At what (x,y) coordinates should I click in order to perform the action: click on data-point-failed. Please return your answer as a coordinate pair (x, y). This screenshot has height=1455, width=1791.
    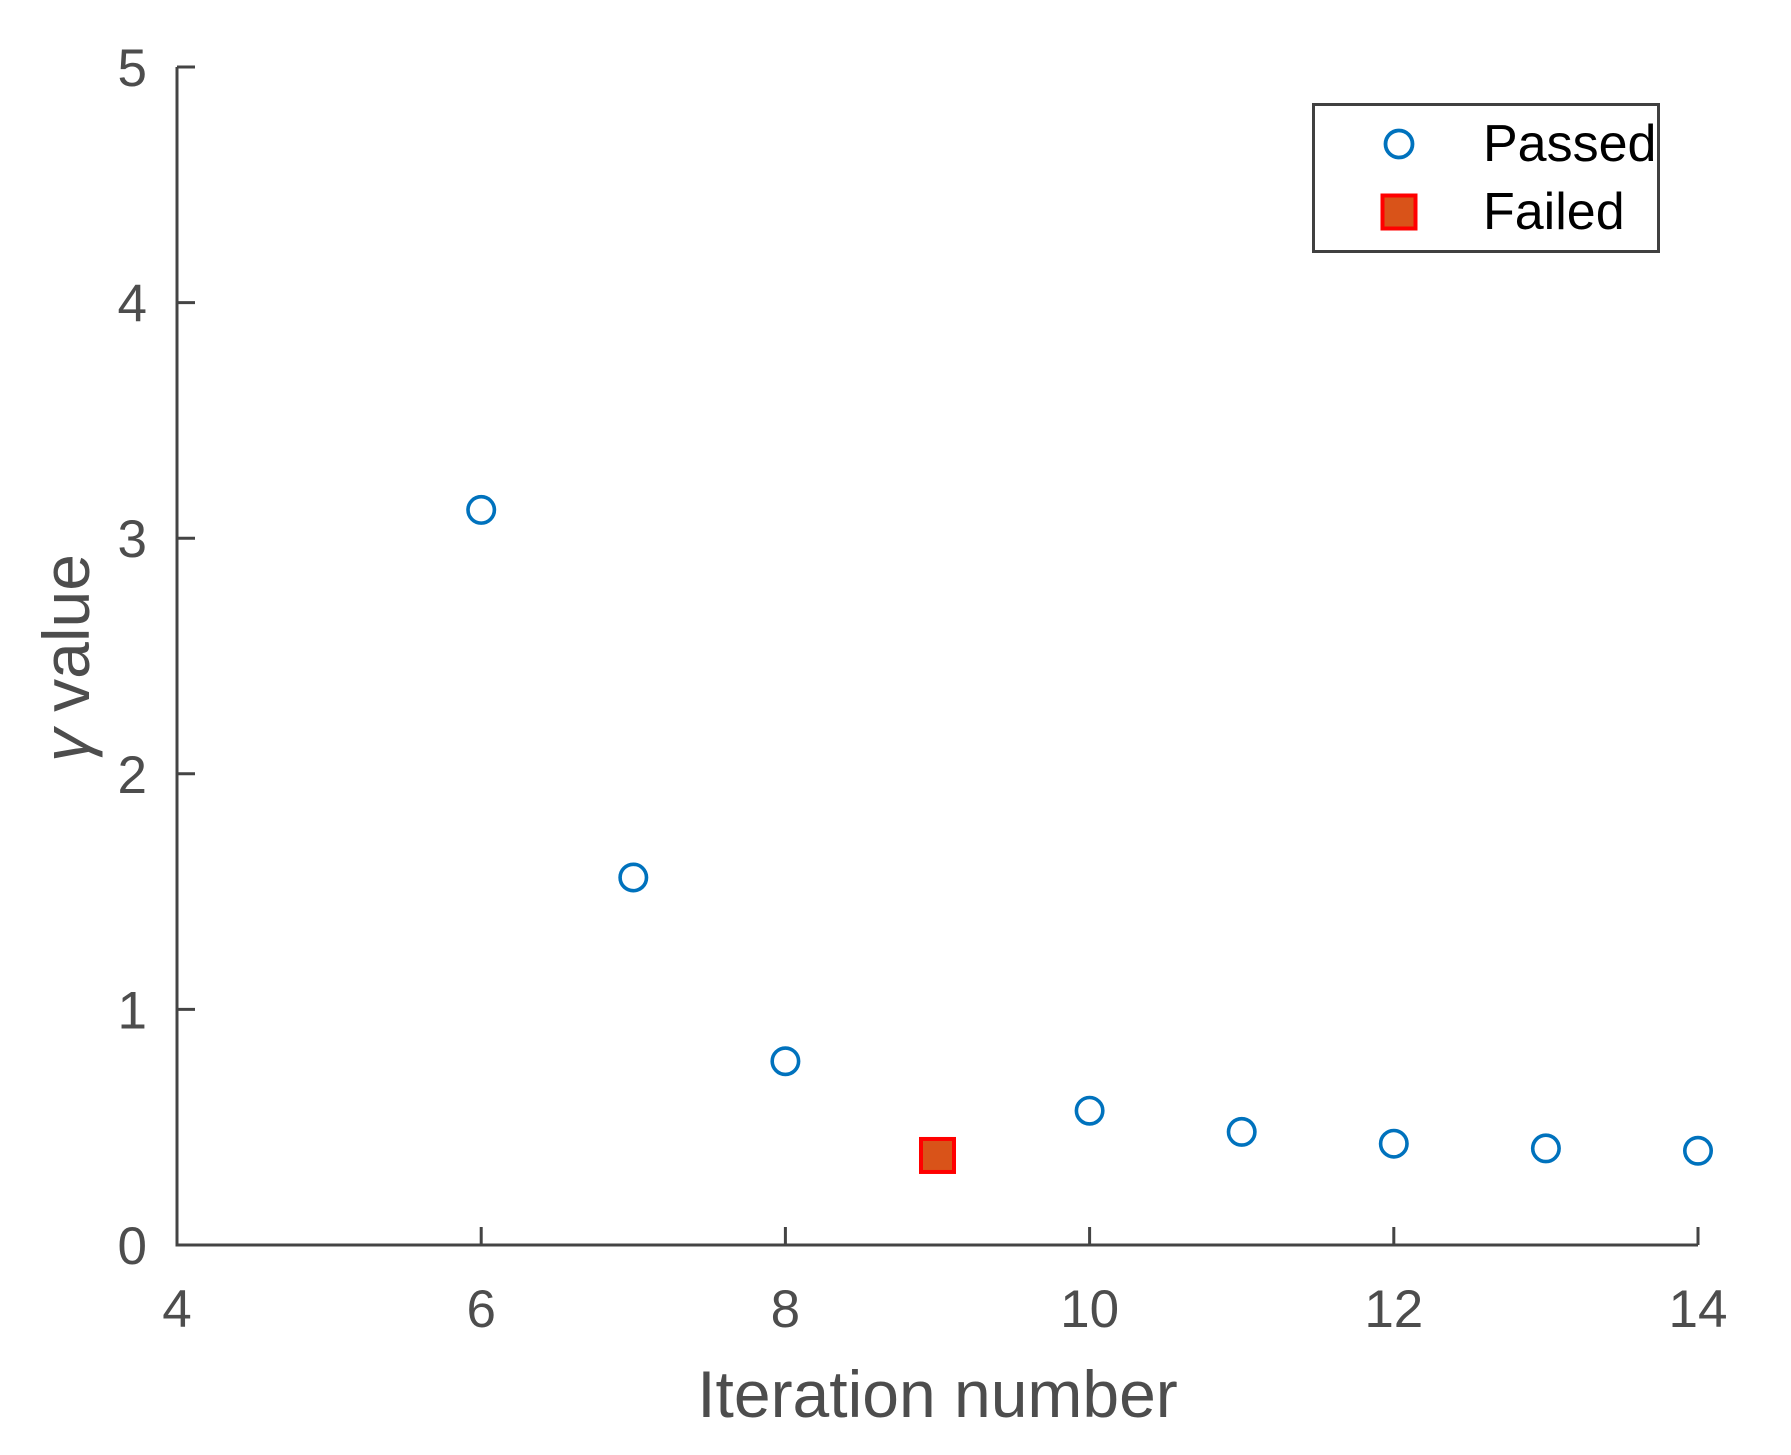
    Looking at the image, I should click on (937, 1155).